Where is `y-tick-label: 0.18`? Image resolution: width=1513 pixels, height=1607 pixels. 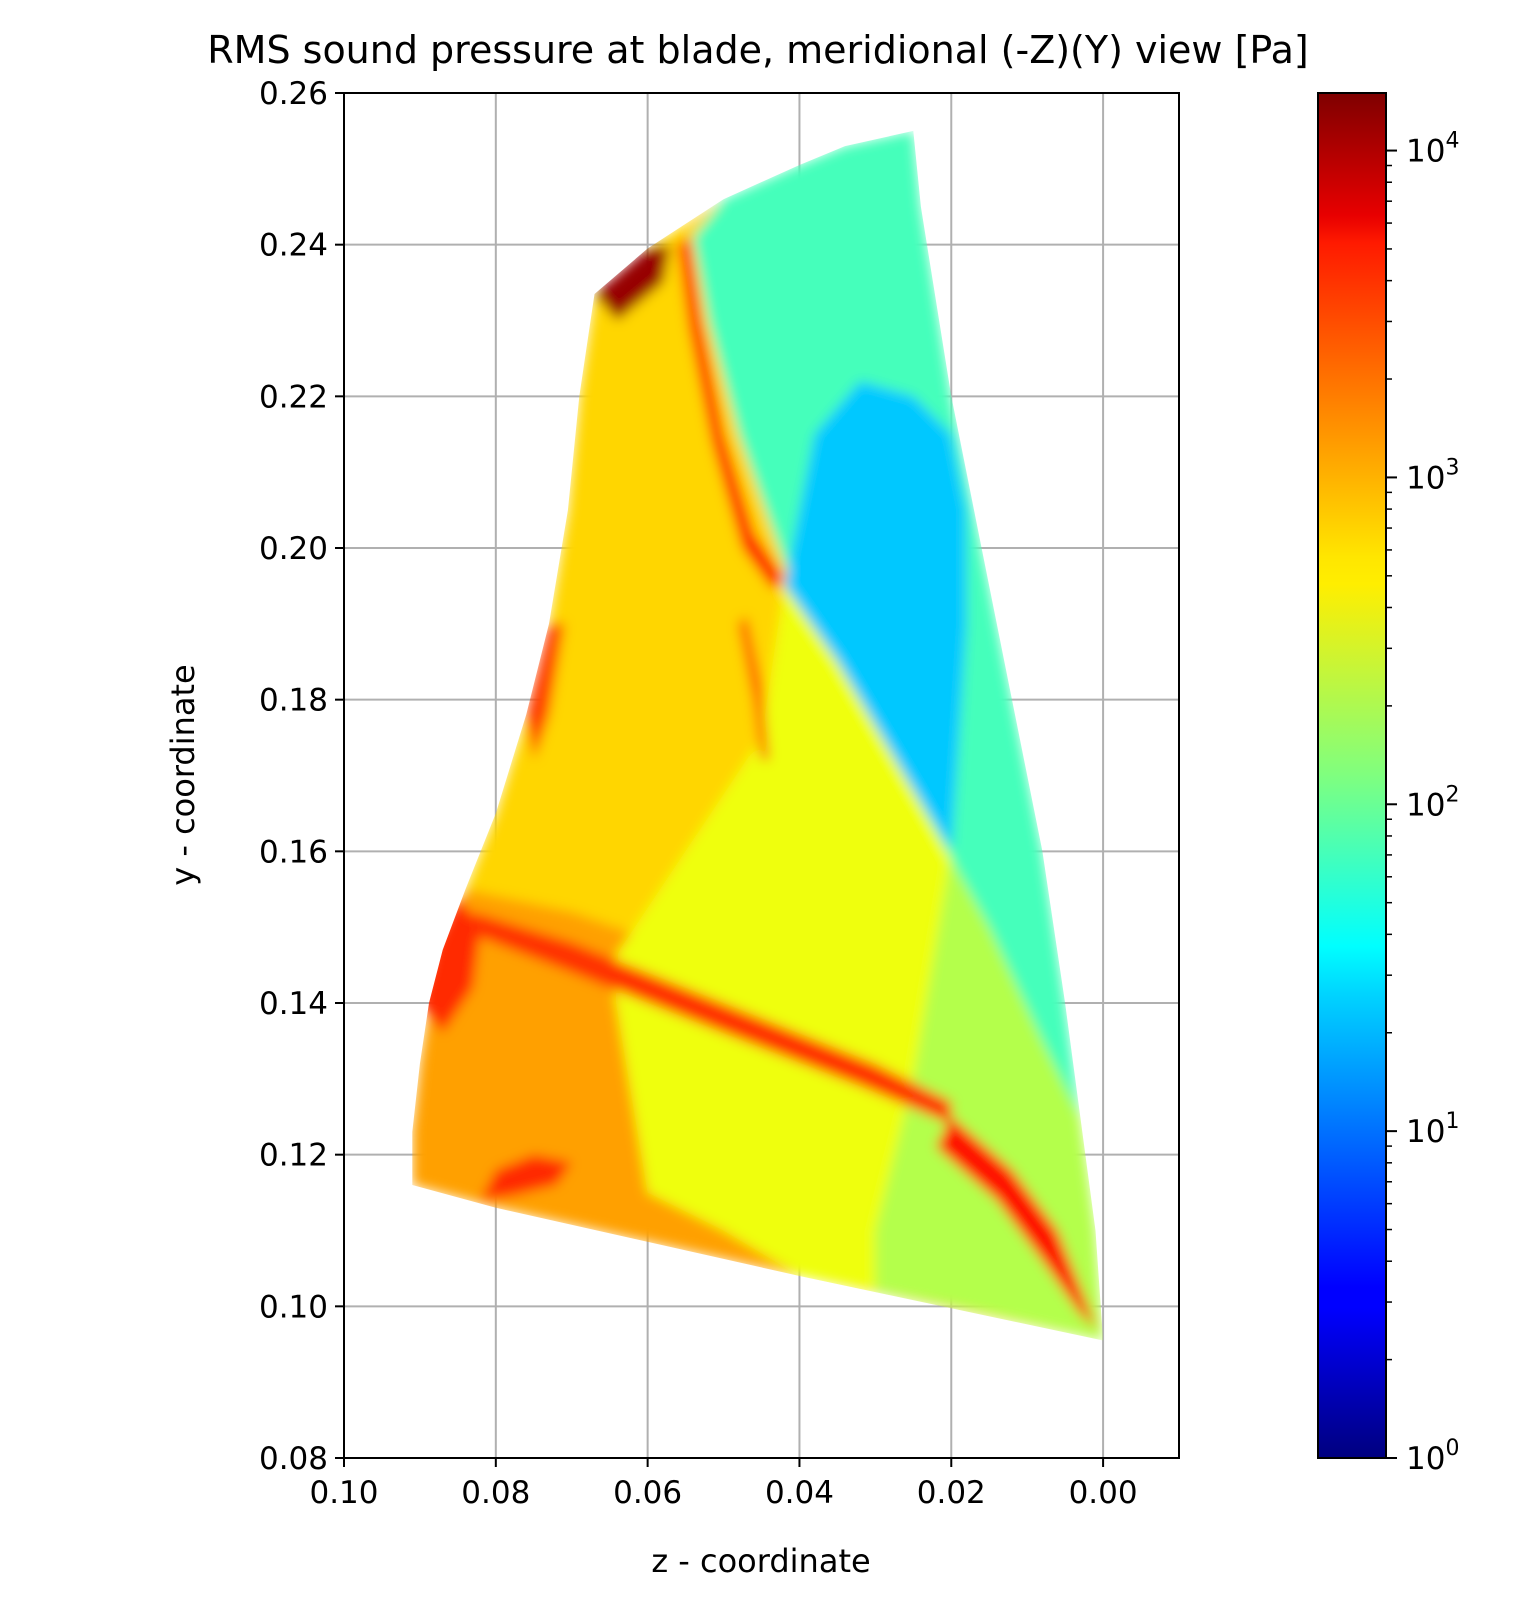 y-tick-label: 0.18 is located at coordinates (293, 701).